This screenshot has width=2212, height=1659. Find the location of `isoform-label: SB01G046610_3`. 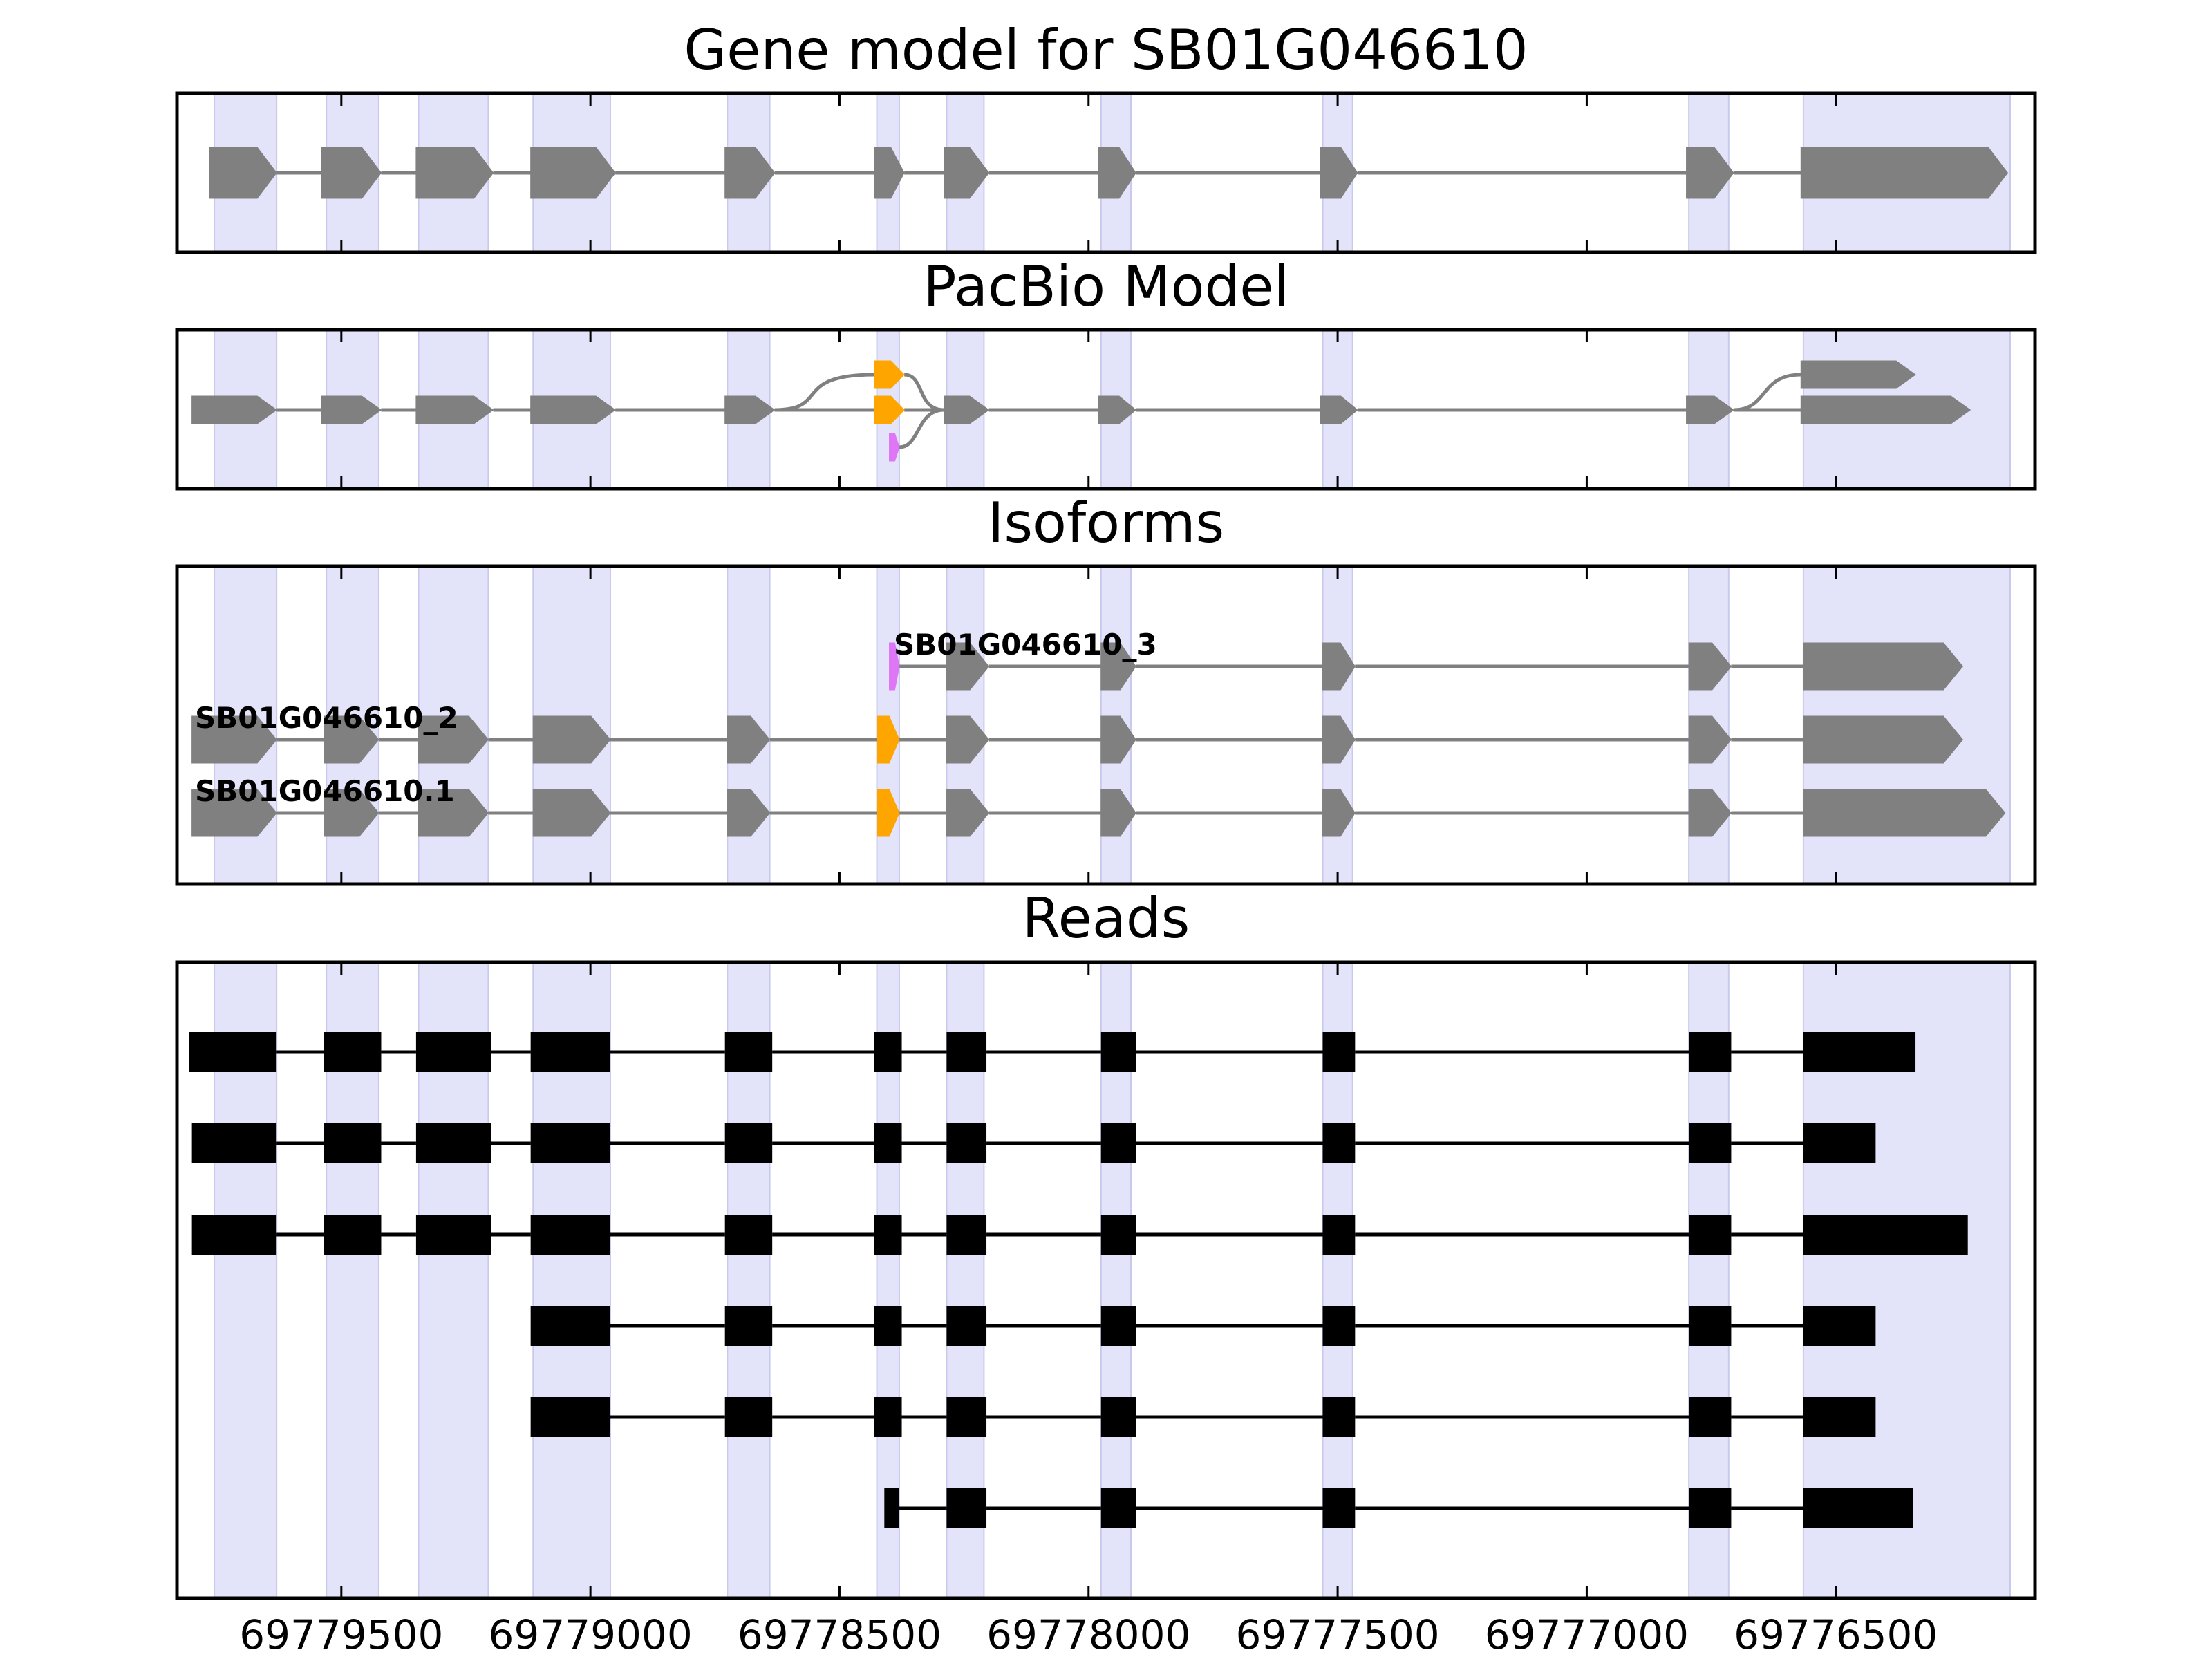

isoform-label: SB01G046610_3 is located at coordinates (1025, 645).